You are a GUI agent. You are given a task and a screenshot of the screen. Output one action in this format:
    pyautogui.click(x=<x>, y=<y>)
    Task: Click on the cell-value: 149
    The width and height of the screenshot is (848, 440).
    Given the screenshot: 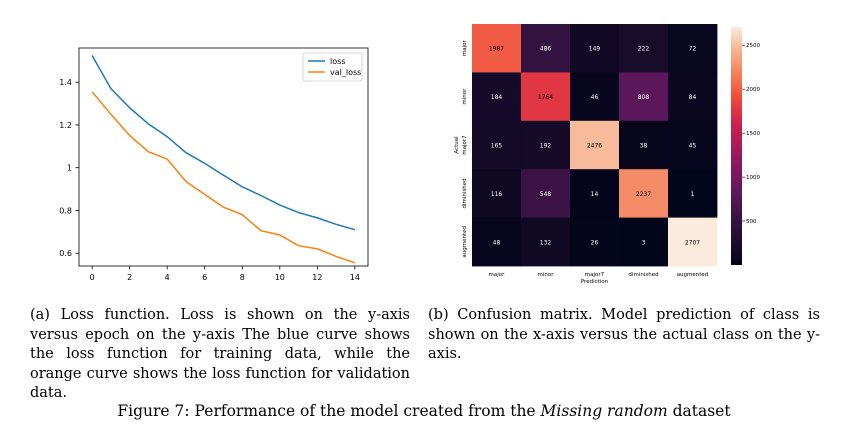 What is the action you would take?
    pyautogui.click(x=595, y=49)
    